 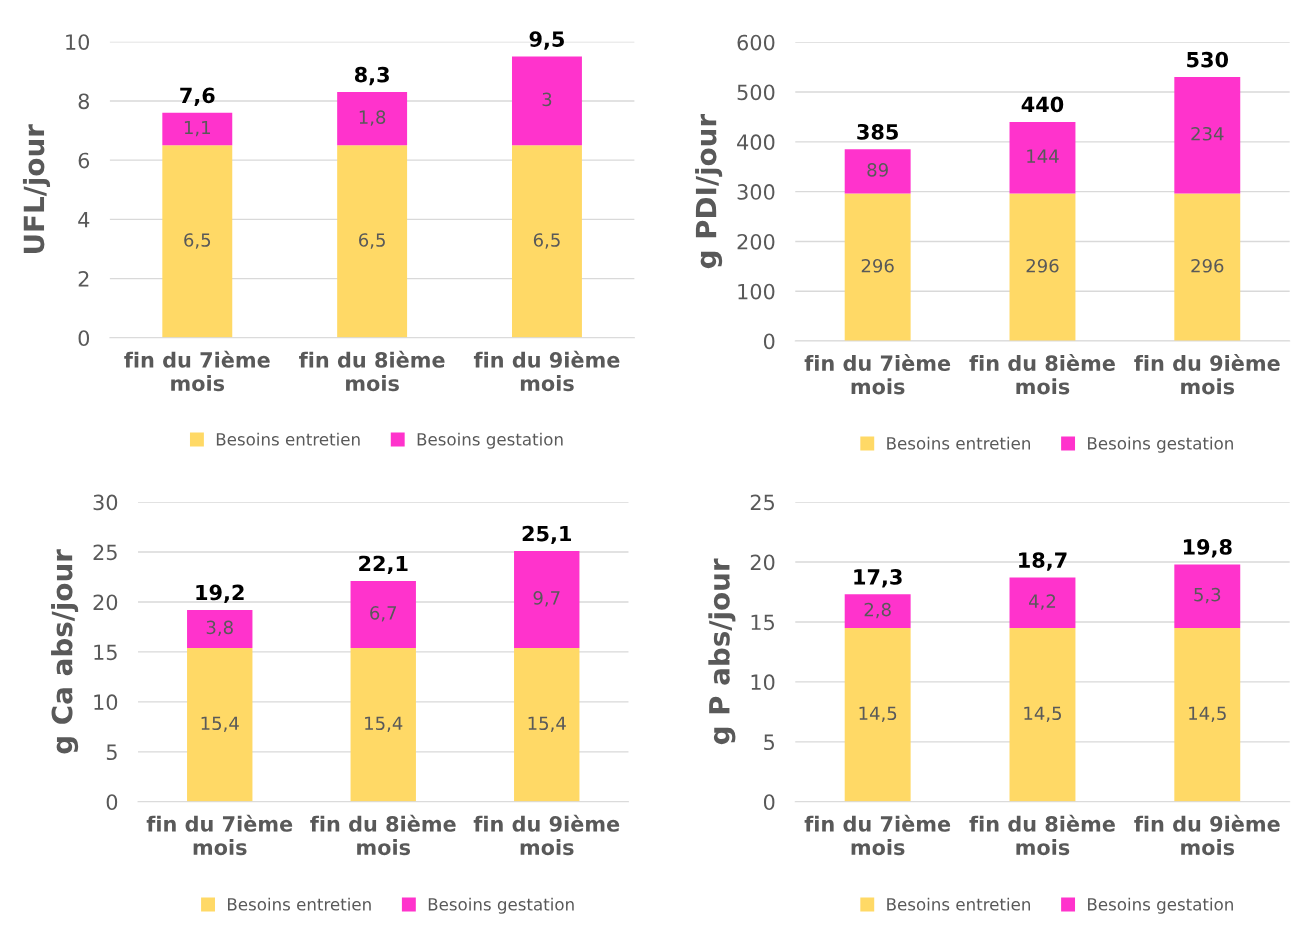 I want to click on data-label: 3,8, so click(x=219, y=628).